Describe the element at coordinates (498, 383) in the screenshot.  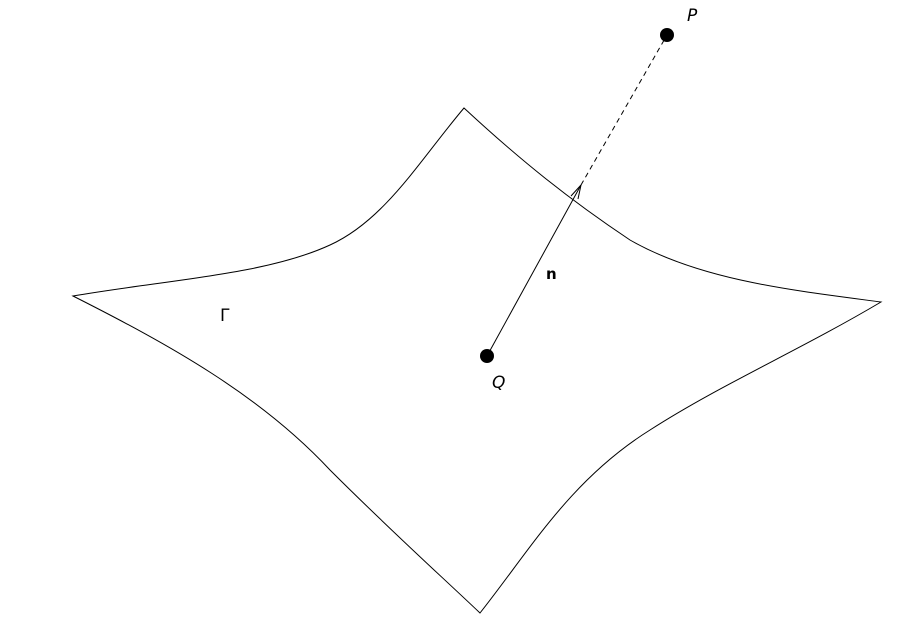
I see `point-q-label: Q` at that location.